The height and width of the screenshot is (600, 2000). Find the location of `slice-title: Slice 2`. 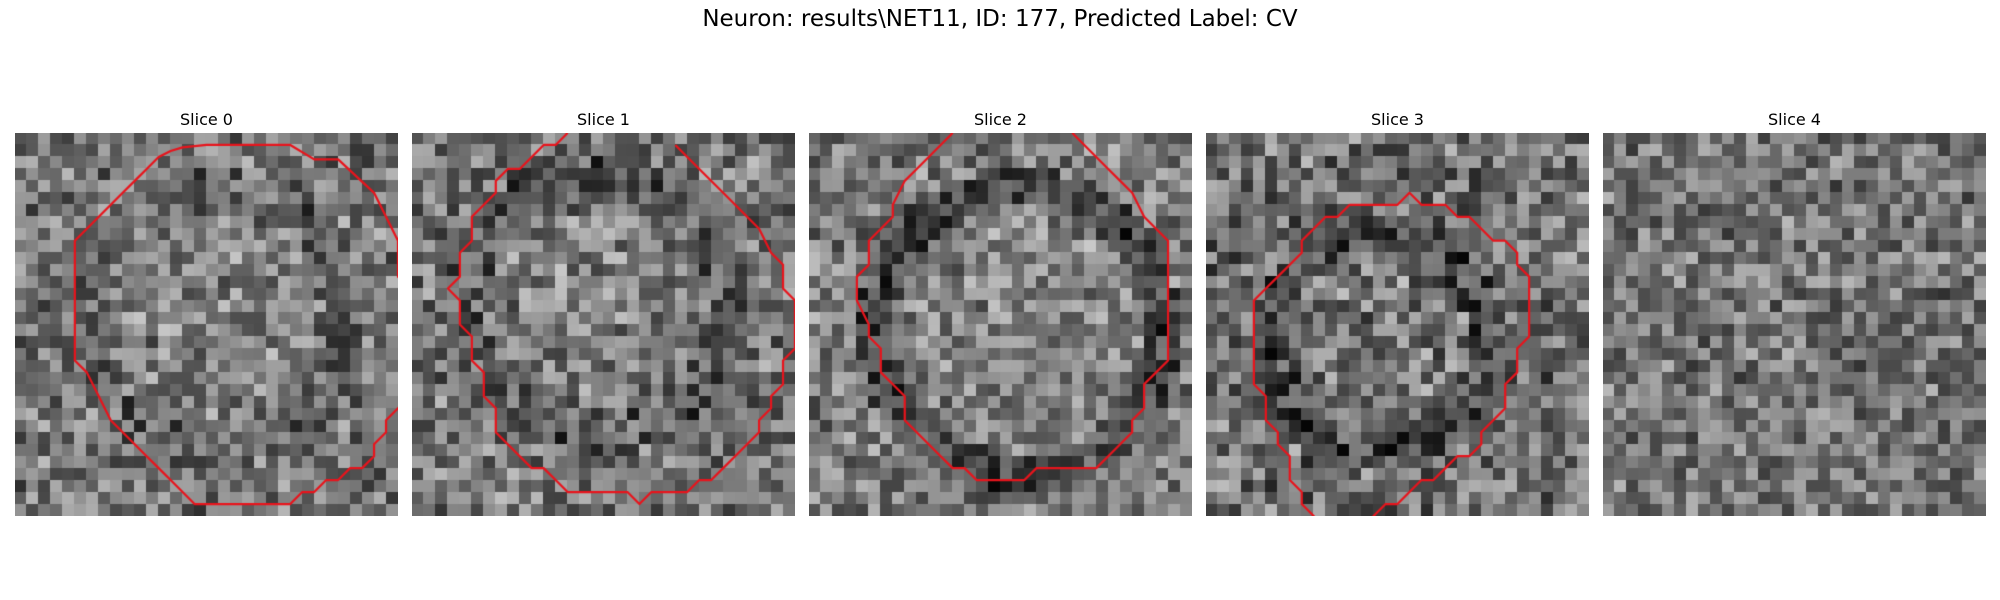

slice-title: Slice 2 is located at coordinates (1000, 119).